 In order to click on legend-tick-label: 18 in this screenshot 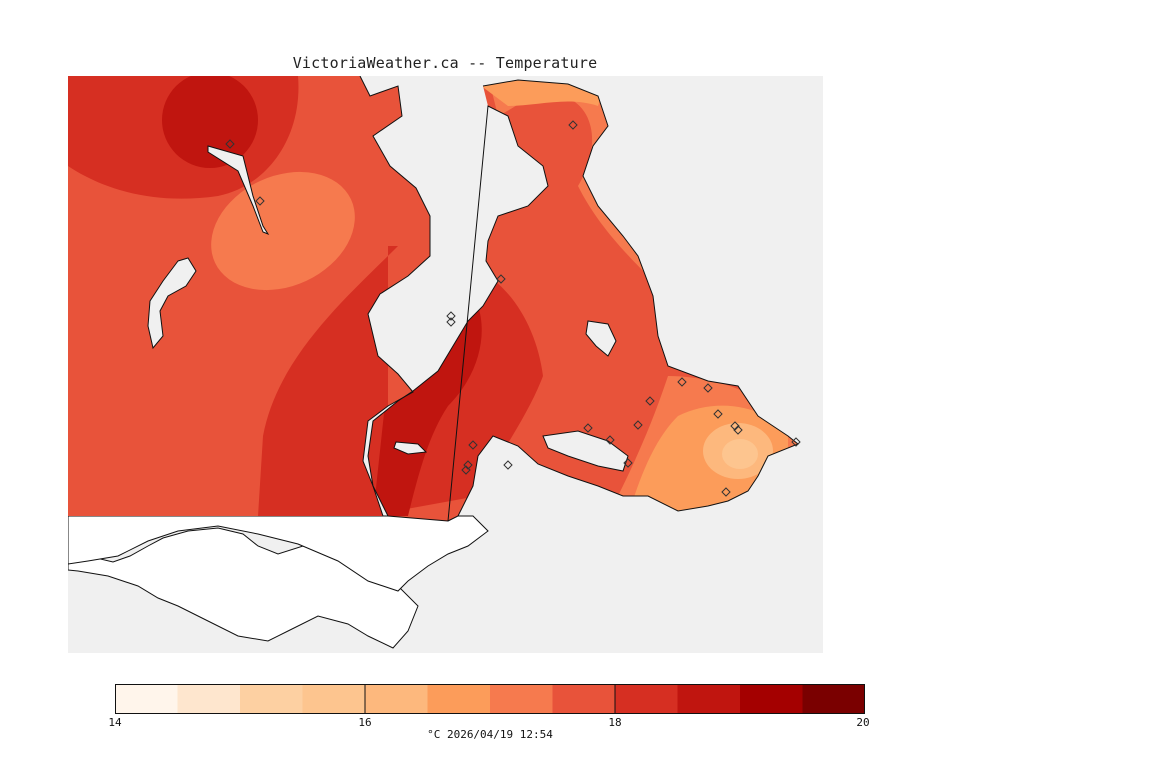, I will do `click(615, 722)`.